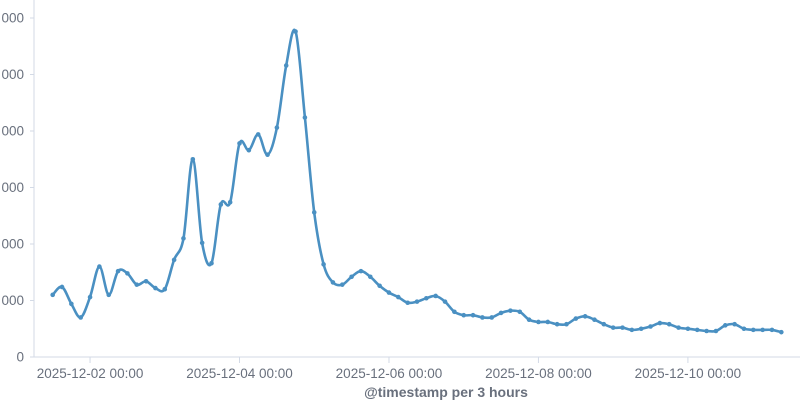 This screenshot has width=800, height=419. What do you see at coordinates (20, 357) in the screenshot?
I see `y-tick-label: 0` at bounding box center [20, 357].